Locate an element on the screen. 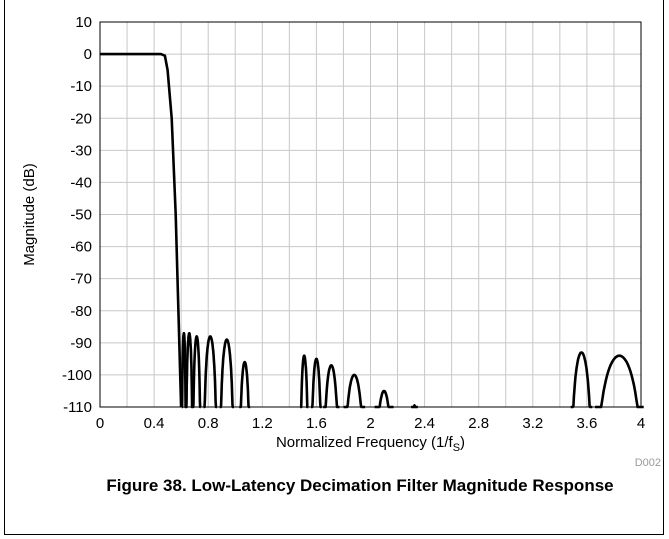 The width and height of the screenshot is (669, 539). document-id: D002 is located at coordinates (648, 463).